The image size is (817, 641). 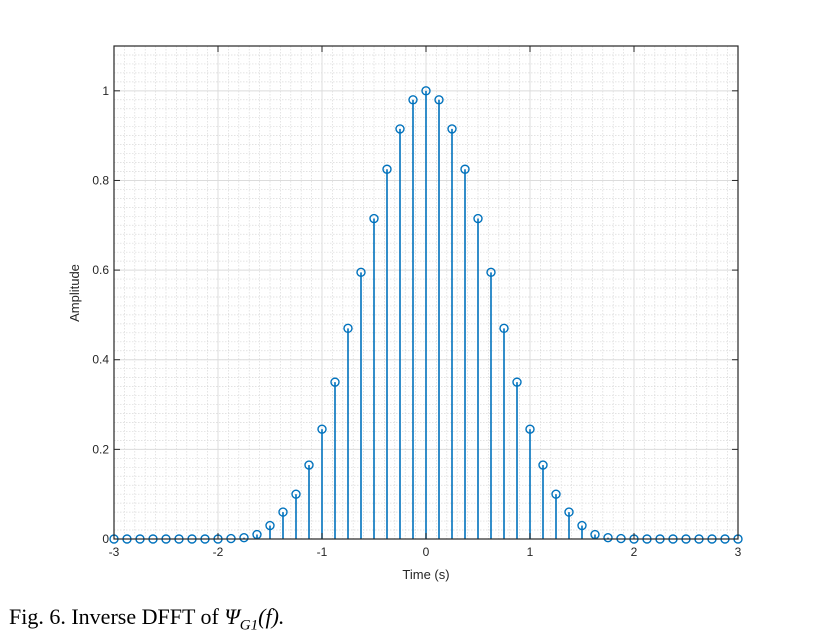 What do you see at coordinates (100, 360) in the screenshot?
I see `y-tick-label: 0.4` at bounding box center [100, 360].